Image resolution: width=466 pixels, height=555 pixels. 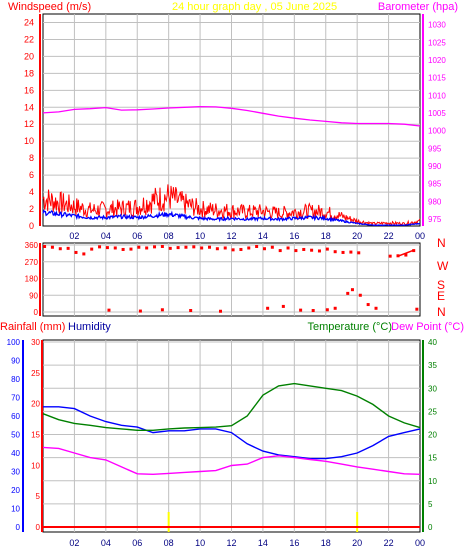 I want to click on top-x-tick-label: 12, so click(x=231, y=236).